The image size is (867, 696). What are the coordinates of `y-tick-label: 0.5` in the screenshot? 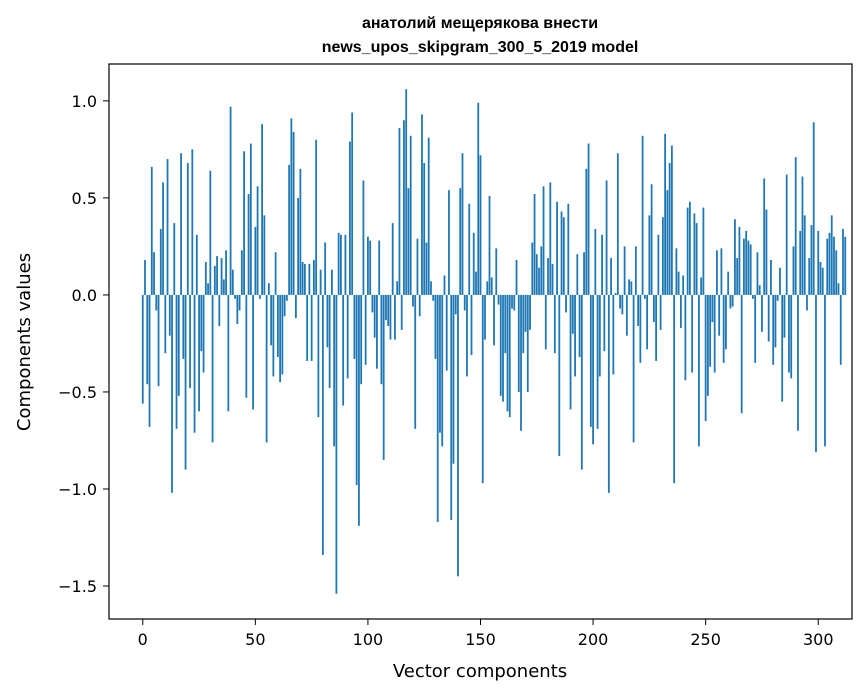 It's located at (84, 198).